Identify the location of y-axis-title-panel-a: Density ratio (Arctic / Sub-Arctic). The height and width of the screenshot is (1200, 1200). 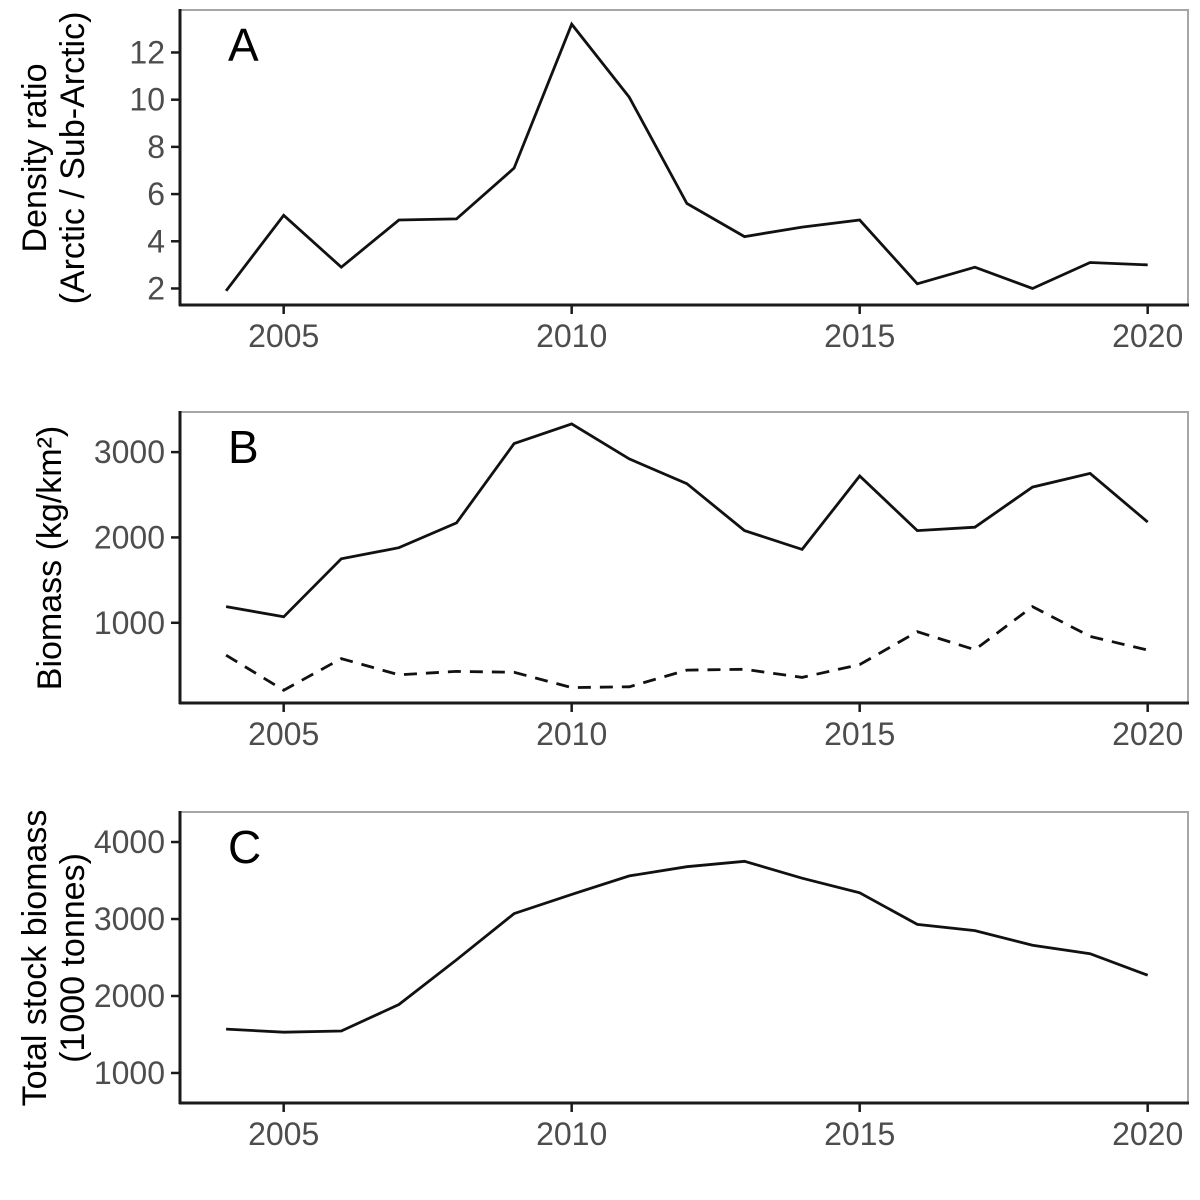
(54, 158).